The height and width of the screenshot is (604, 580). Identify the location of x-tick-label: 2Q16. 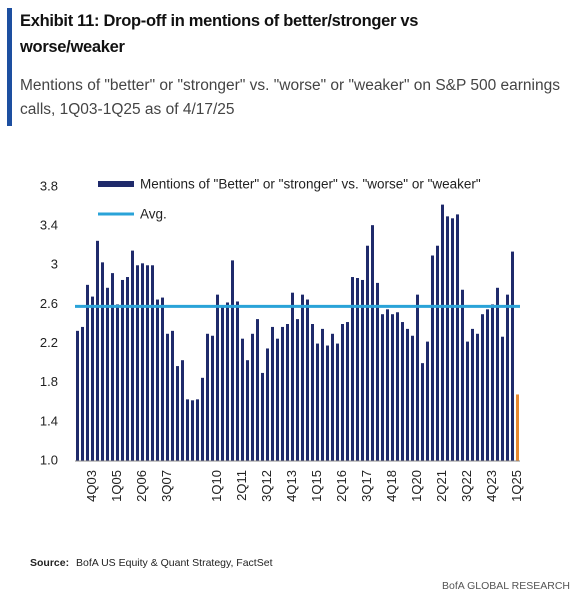
(341, 486).